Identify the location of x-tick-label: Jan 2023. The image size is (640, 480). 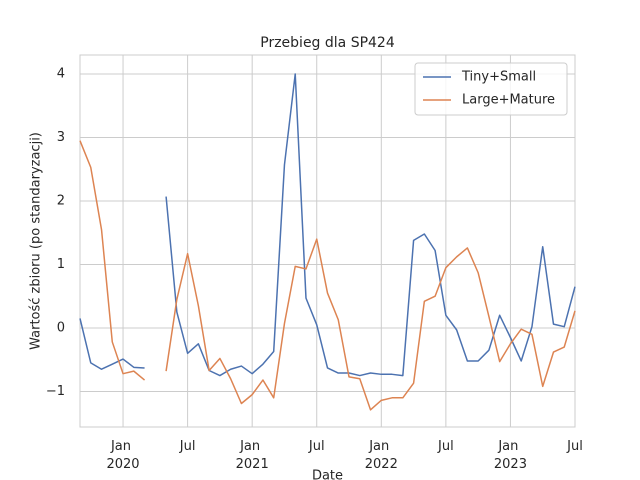
(510, 455).